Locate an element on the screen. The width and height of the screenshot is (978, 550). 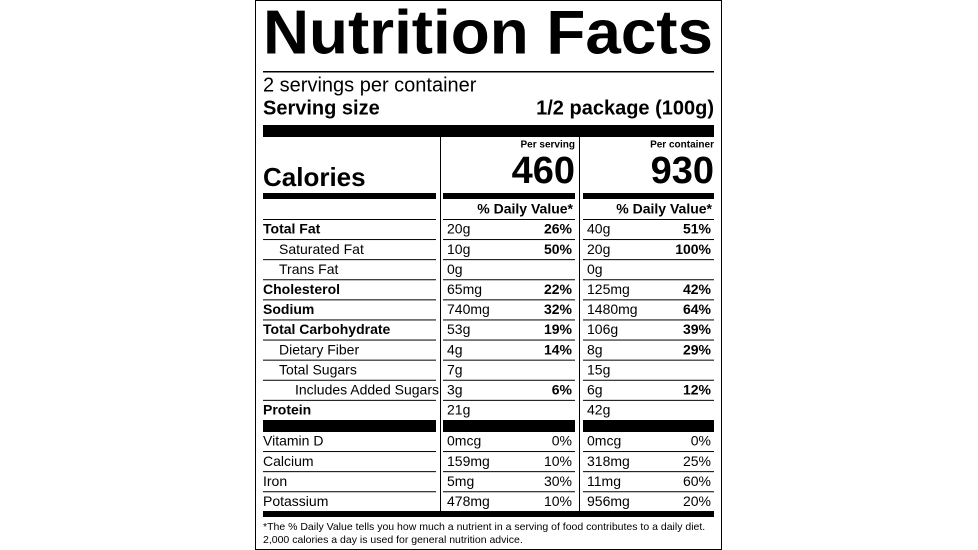
daily-value-header: % Daily Value* is located at coordinates (525, 209).